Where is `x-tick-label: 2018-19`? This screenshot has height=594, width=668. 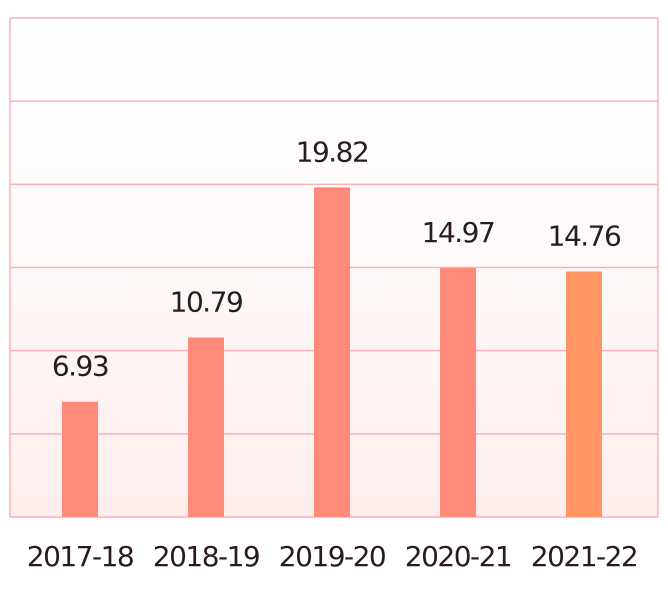 x-tick-label: 2018-19 is located at coordinates (206, 556).